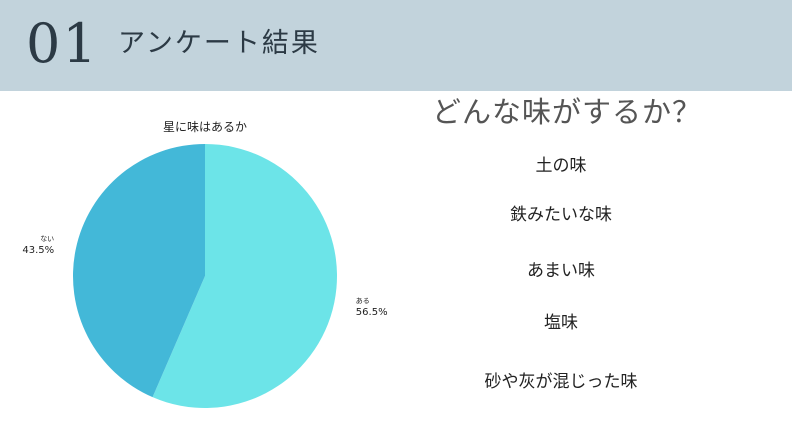  I want to click on slice-label: ない, so click(47, 239).